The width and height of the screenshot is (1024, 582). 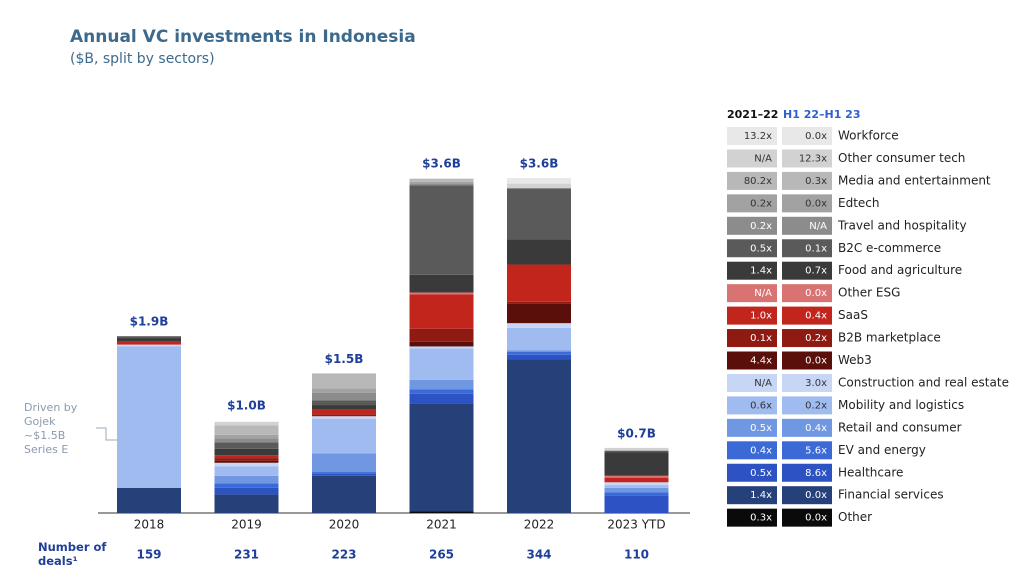 I want to click on x-tick-label: 2020, so click(x=344, y=525).